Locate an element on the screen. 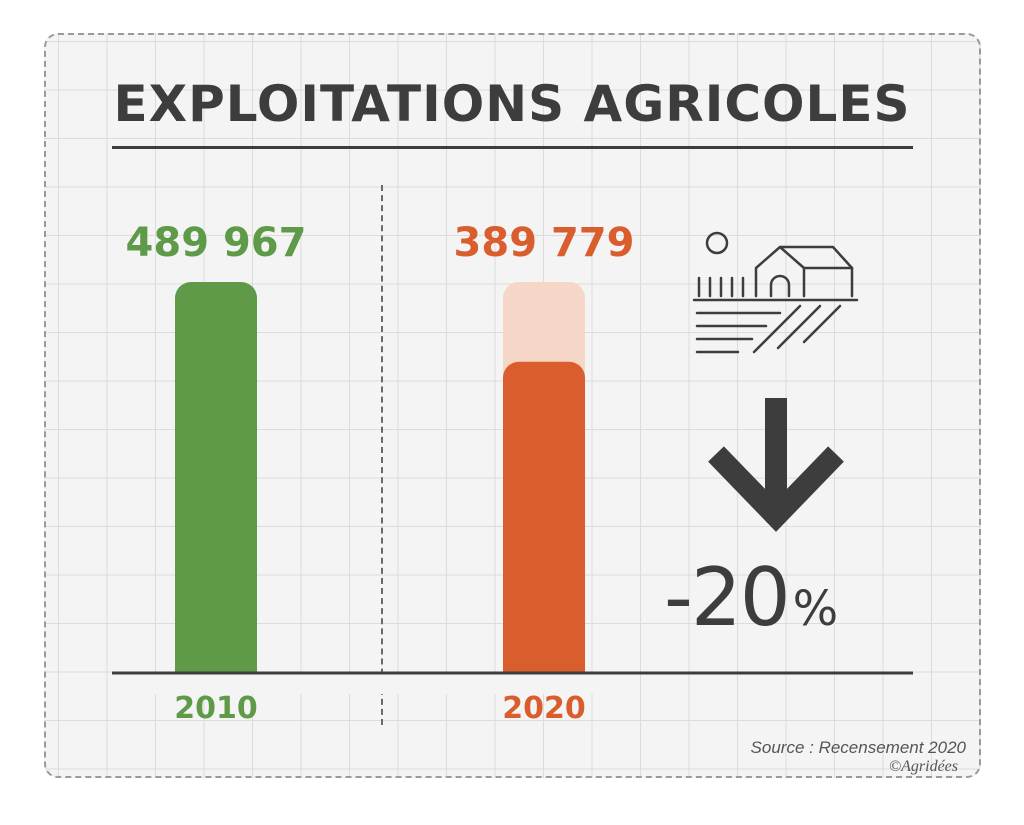 This screenshot has height=825, width=1024. percent-change: -20% is located at coordinates (784, 603).